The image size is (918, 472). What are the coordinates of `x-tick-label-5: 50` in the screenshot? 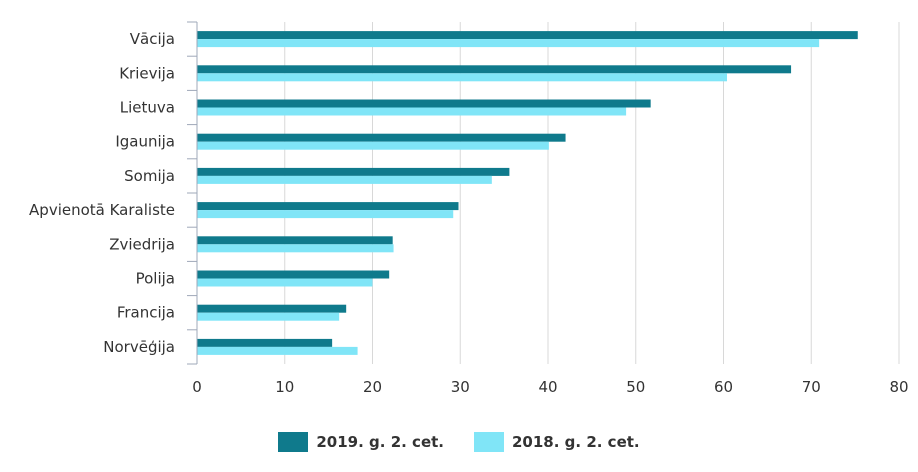 It's located at (635, 387).